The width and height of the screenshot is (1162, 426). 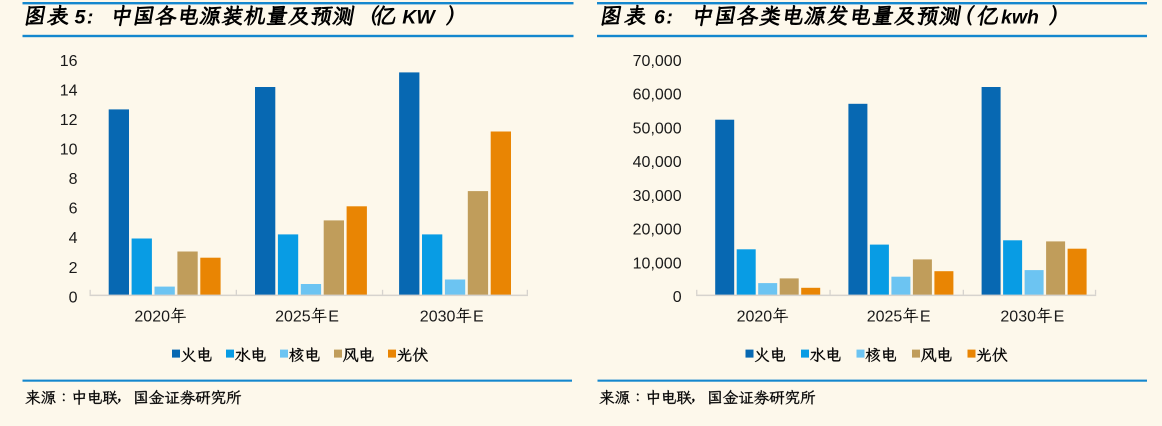 What do you see at coordinates (73, 179) in the screenshot?
I see `svg-text: 8` at bounding box center [73, 179].